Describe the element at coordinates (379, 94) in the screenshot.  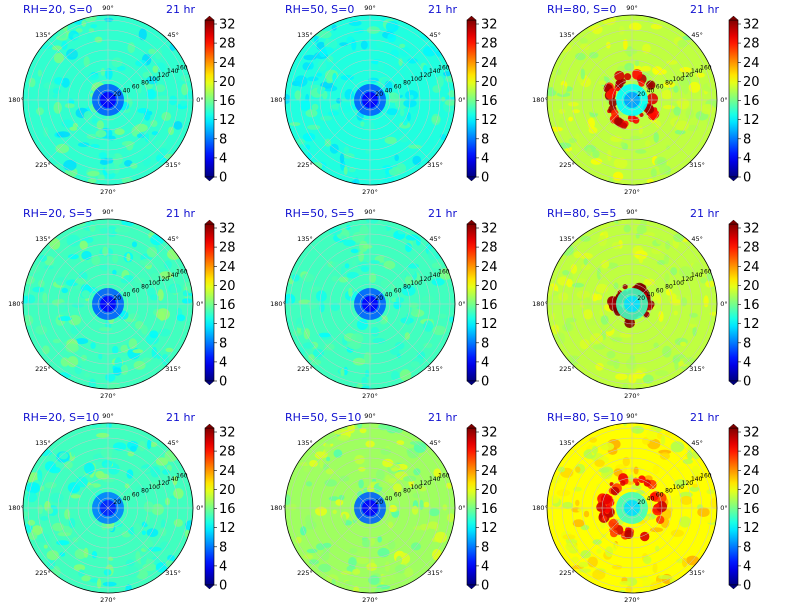
I see `radial-tick-label: 20` at that location.